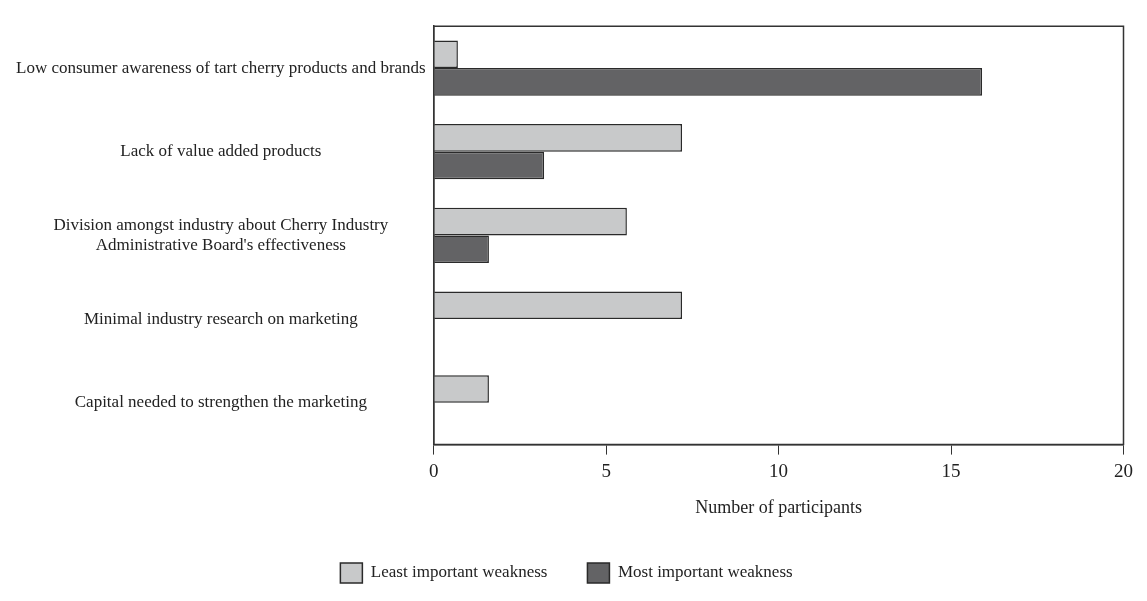 This screenshot has width=1147, height=601. I want to click on x-tick-label: 20, so click(1123, 470).